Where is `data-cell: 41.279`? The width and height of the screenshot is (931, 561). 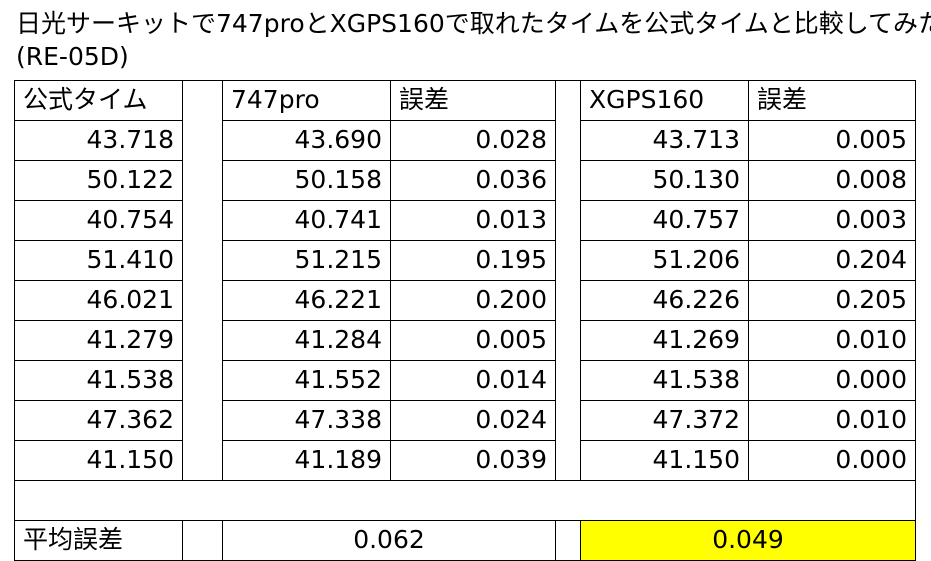 data-cell: 41.279 is located at coordinates (98, 340).